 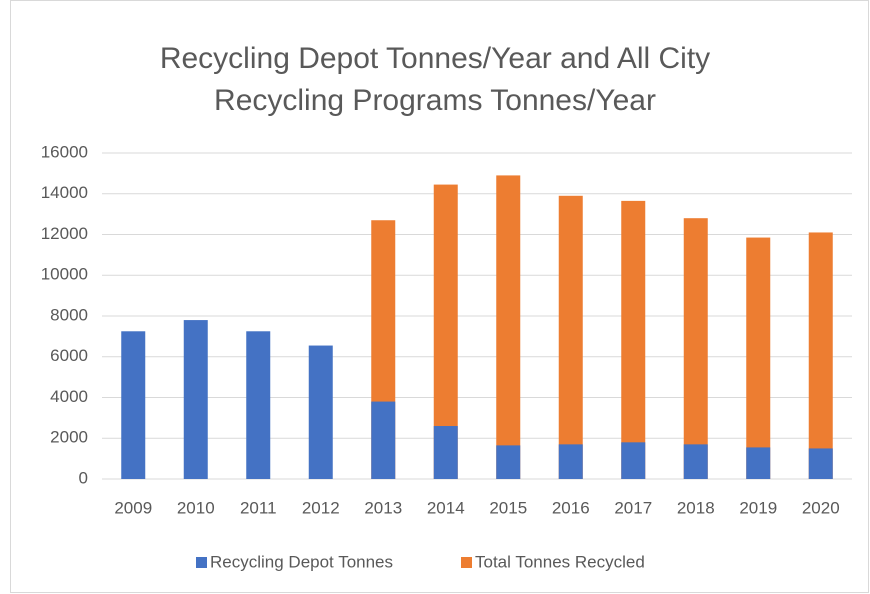 What do you see at coordinates (560, 561) in the screenshot?
I see `legend-label: Total Tonnes Recycled` at bounding box center [560, 561].